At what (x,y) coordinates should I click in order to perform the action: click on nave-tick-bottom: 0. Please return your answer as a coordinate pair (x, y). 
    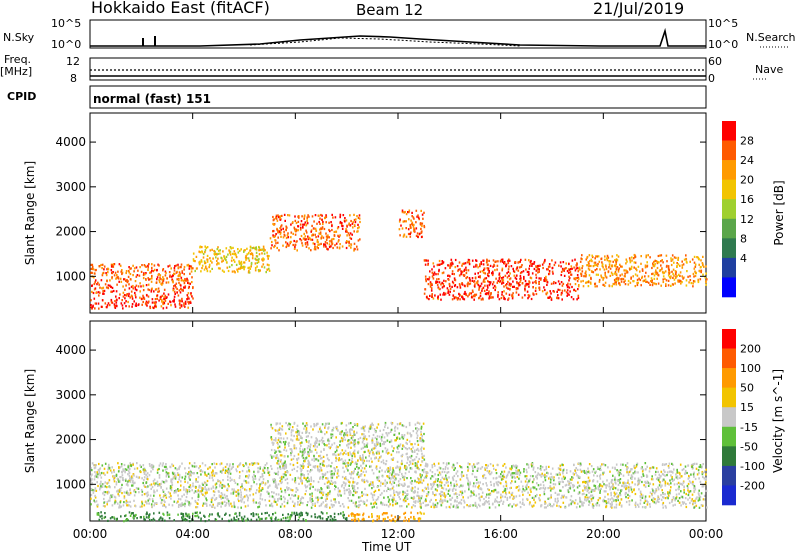
    Looking at the image, I should click on (711, 78).